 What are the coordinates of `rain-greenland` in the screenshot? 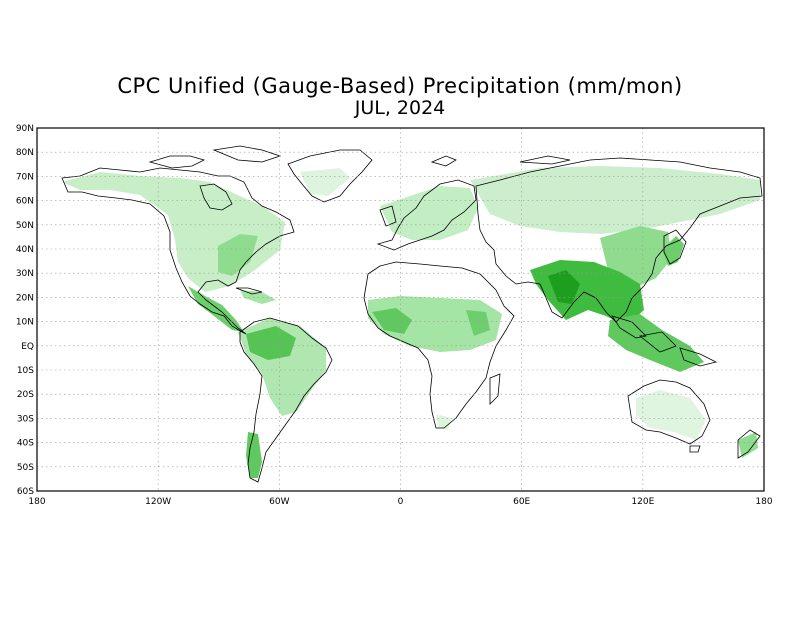 It's located at (325, 182).